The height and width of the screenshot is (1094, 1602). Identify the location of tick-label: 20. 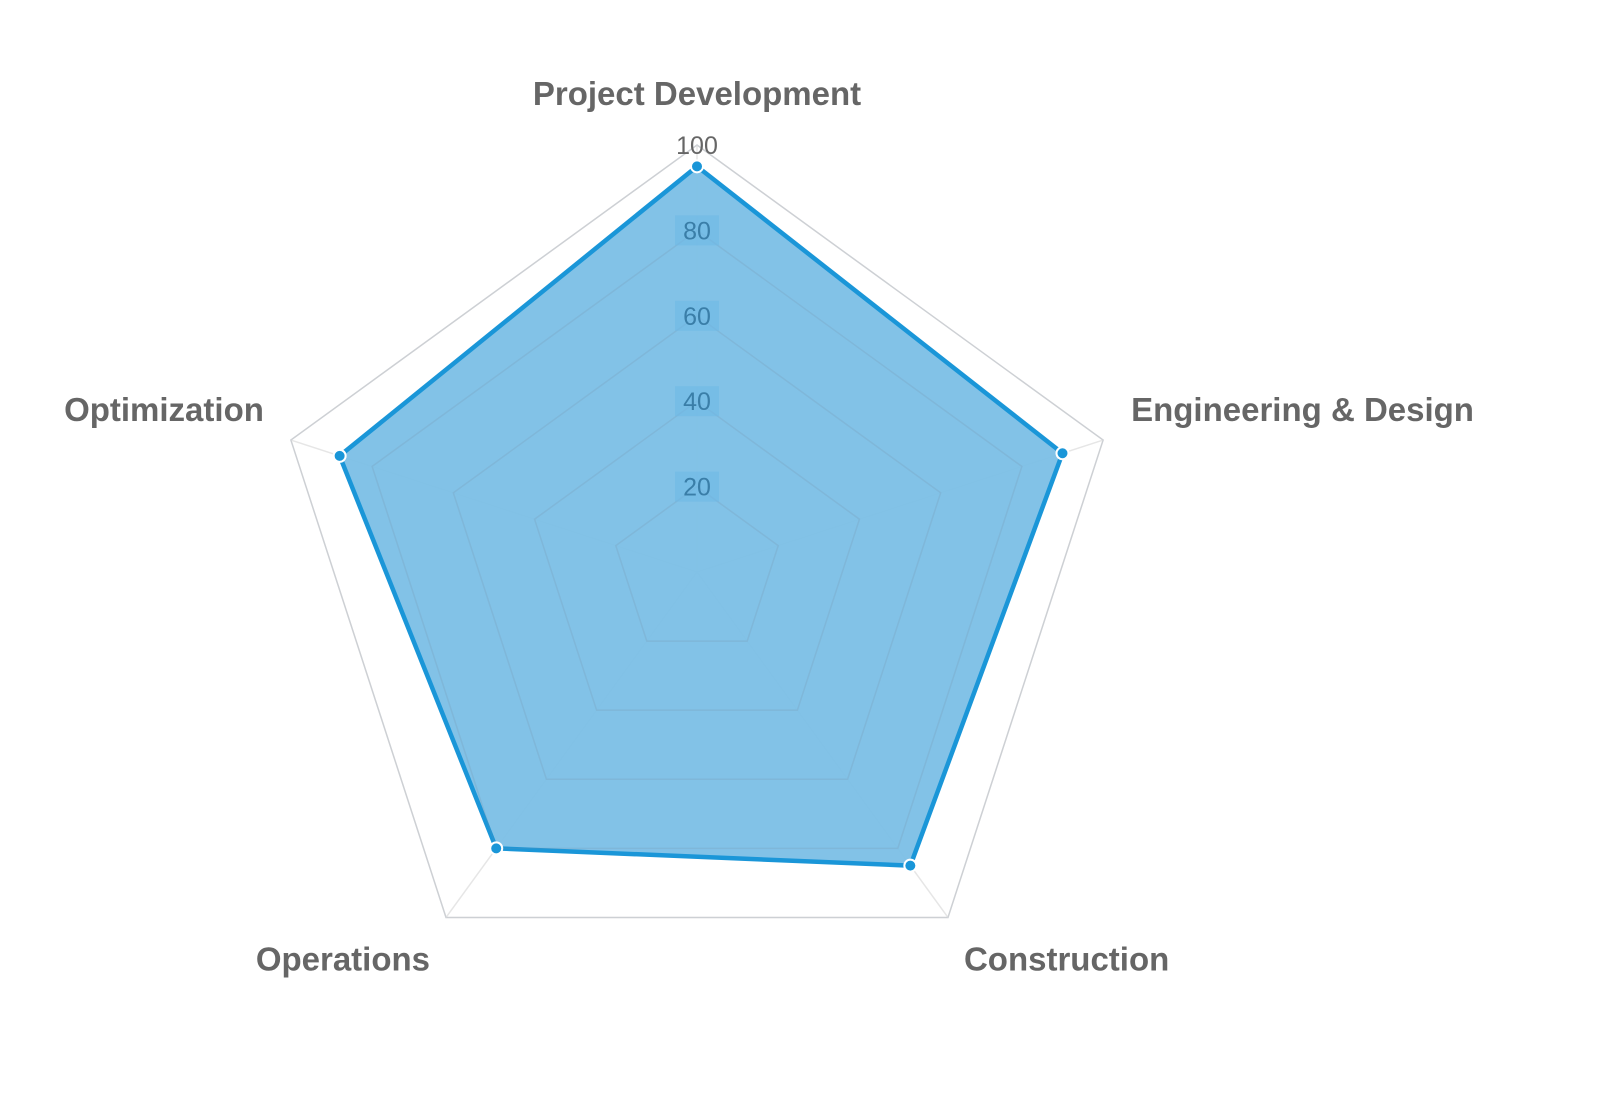
(697, 488).